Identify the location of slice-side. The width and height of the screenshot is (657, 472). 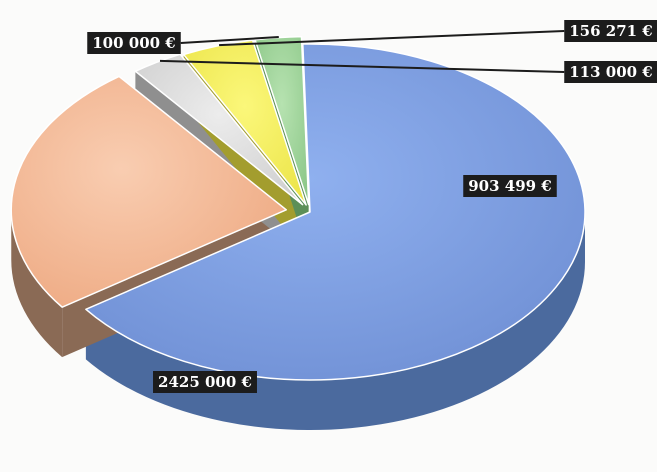
(37, 283).